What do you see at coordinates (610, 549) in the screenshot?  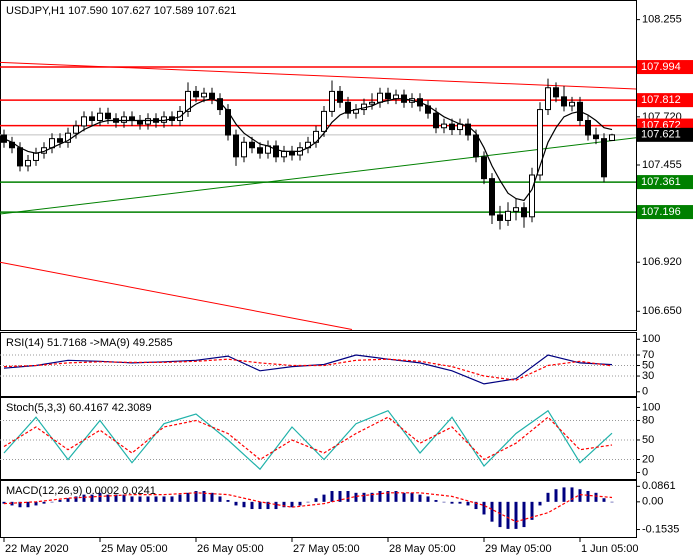 I see `x-tick-label: 1 Jun 05:00` at bounding box center [610, 549].